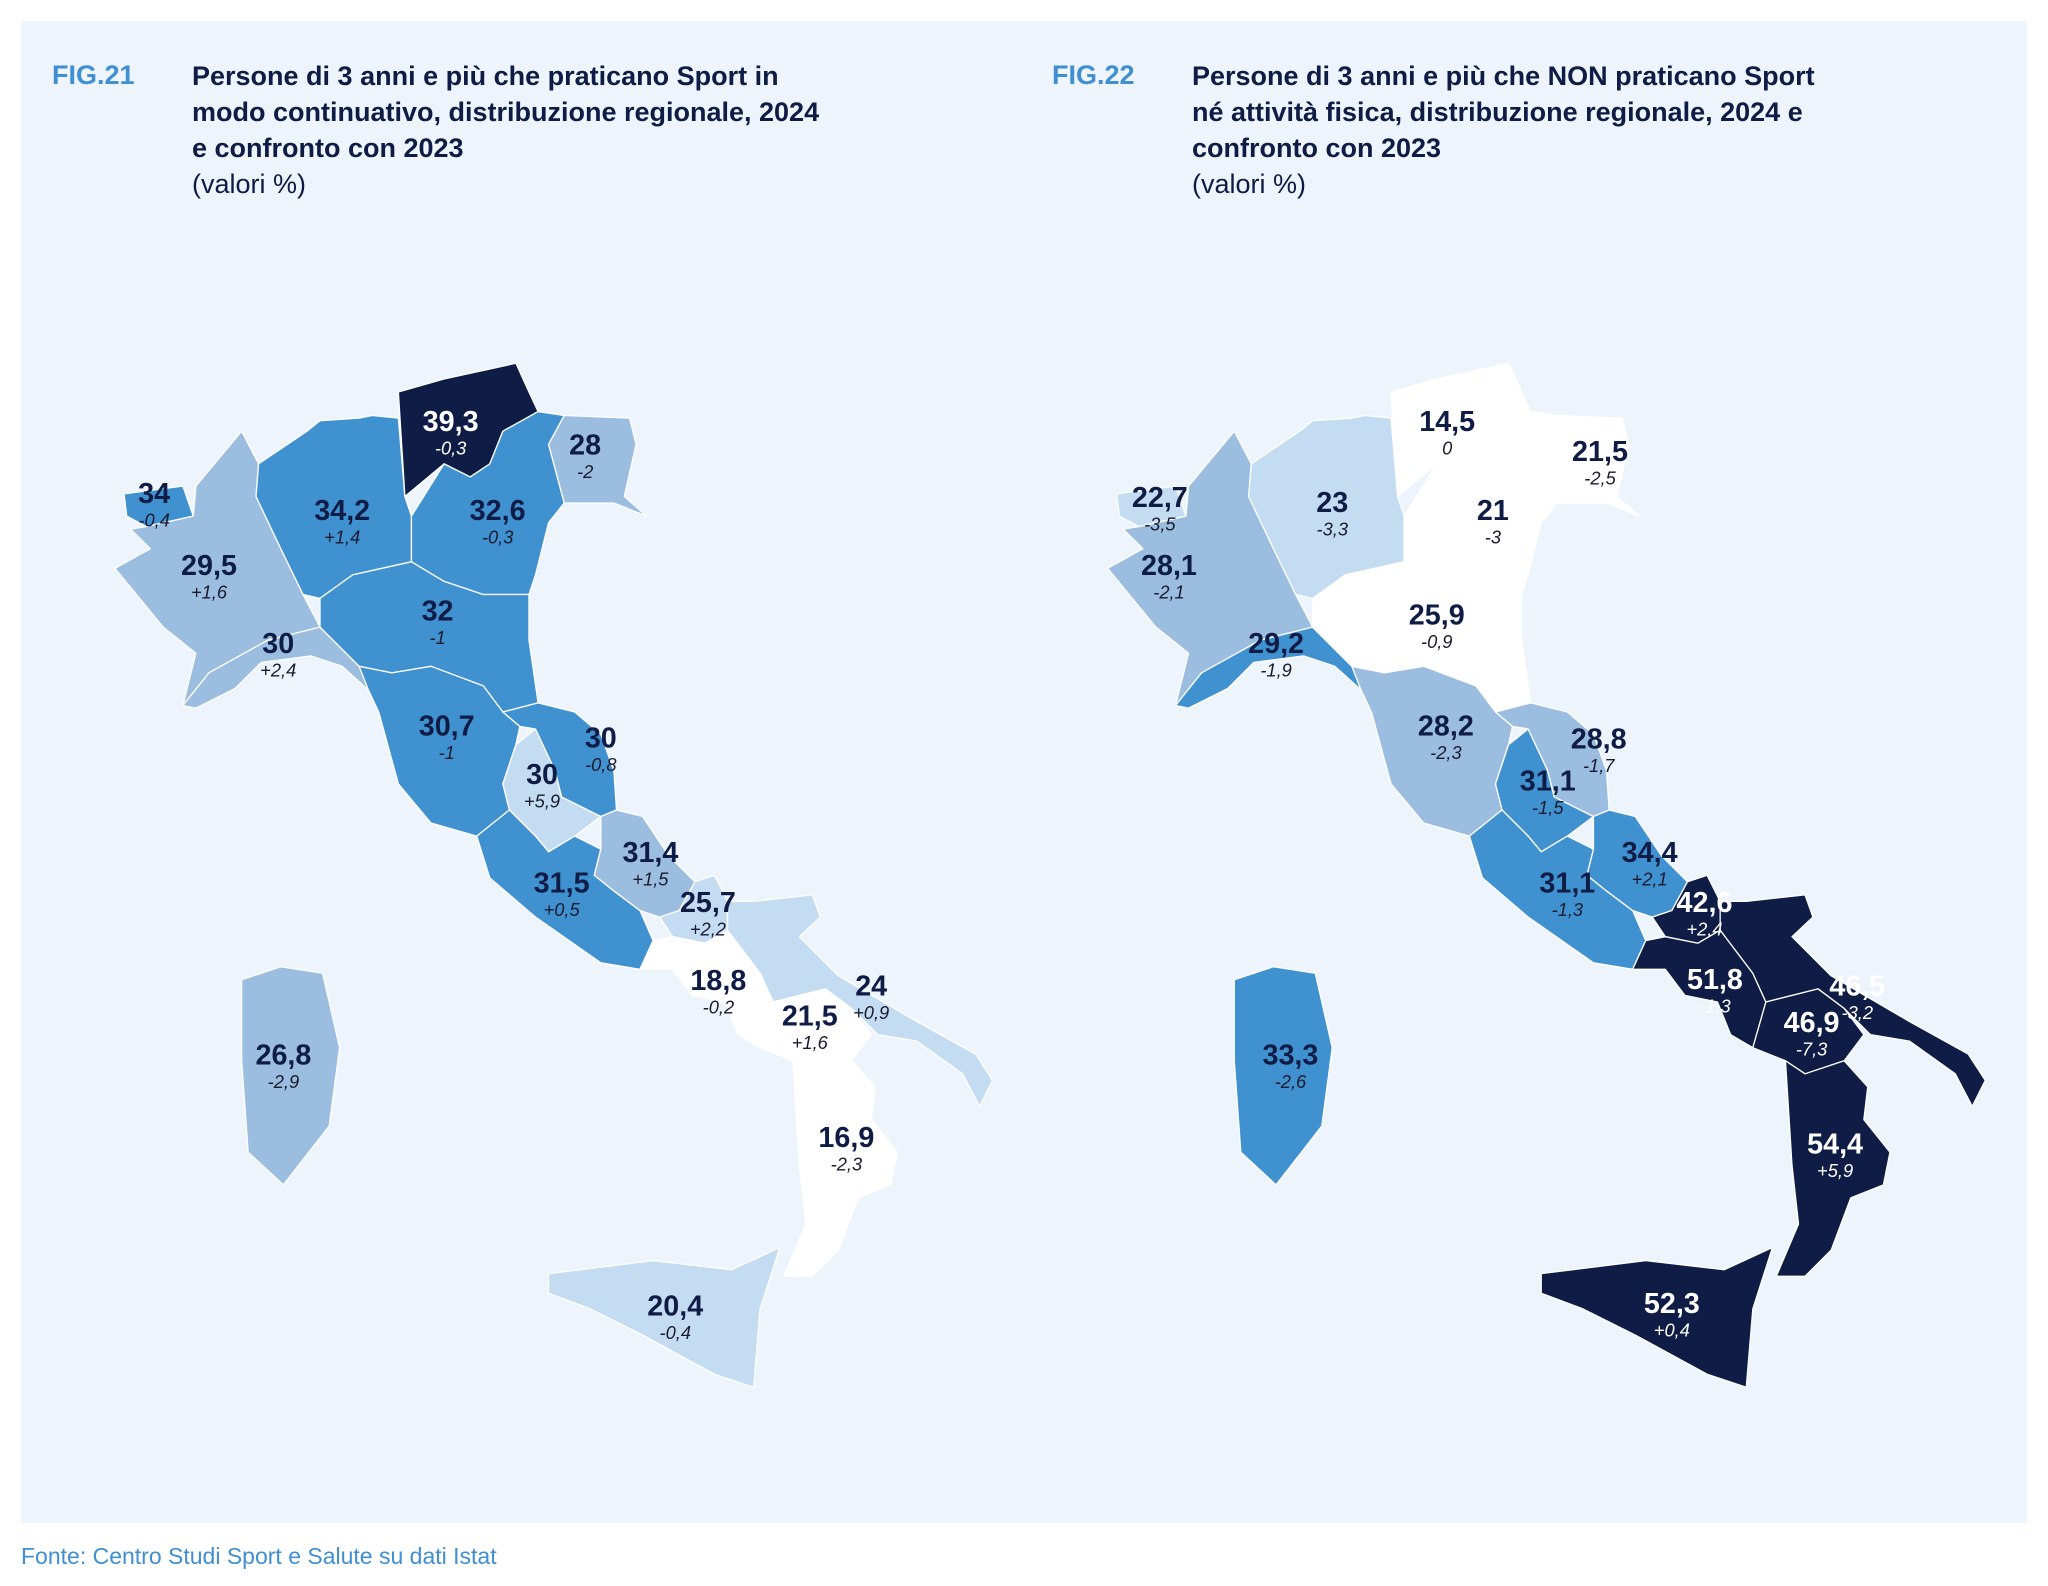 The image size is (2048, 1586). I want to click on value-label-calabria: 54,4, so click(1835, 1144).